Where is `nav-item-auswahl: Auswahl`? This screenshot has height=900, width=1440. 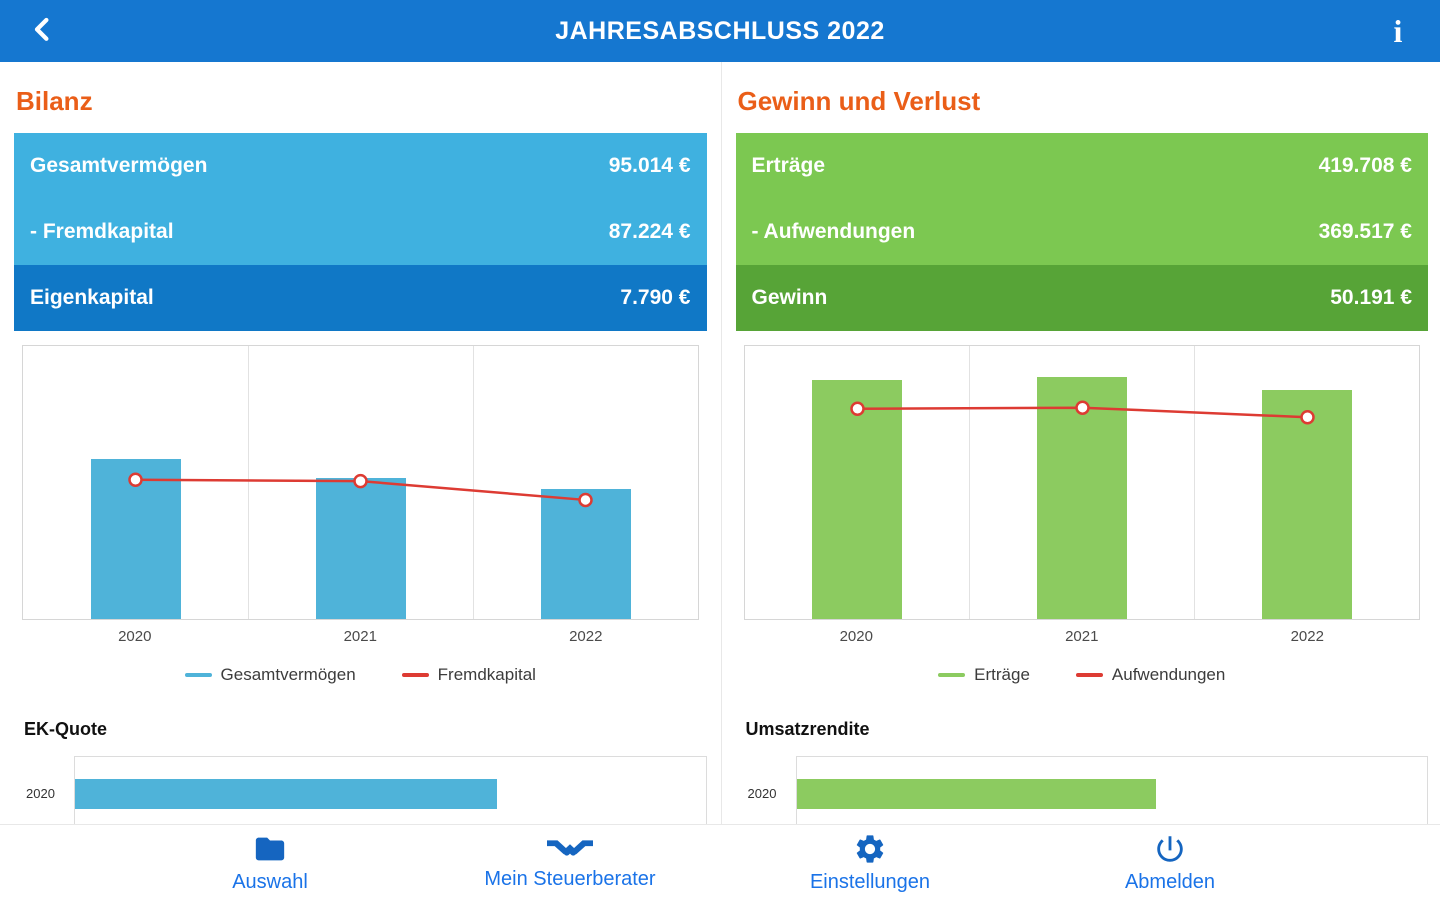 nav-item-auswahl: Auswahl is located at coordinates (270, 862).